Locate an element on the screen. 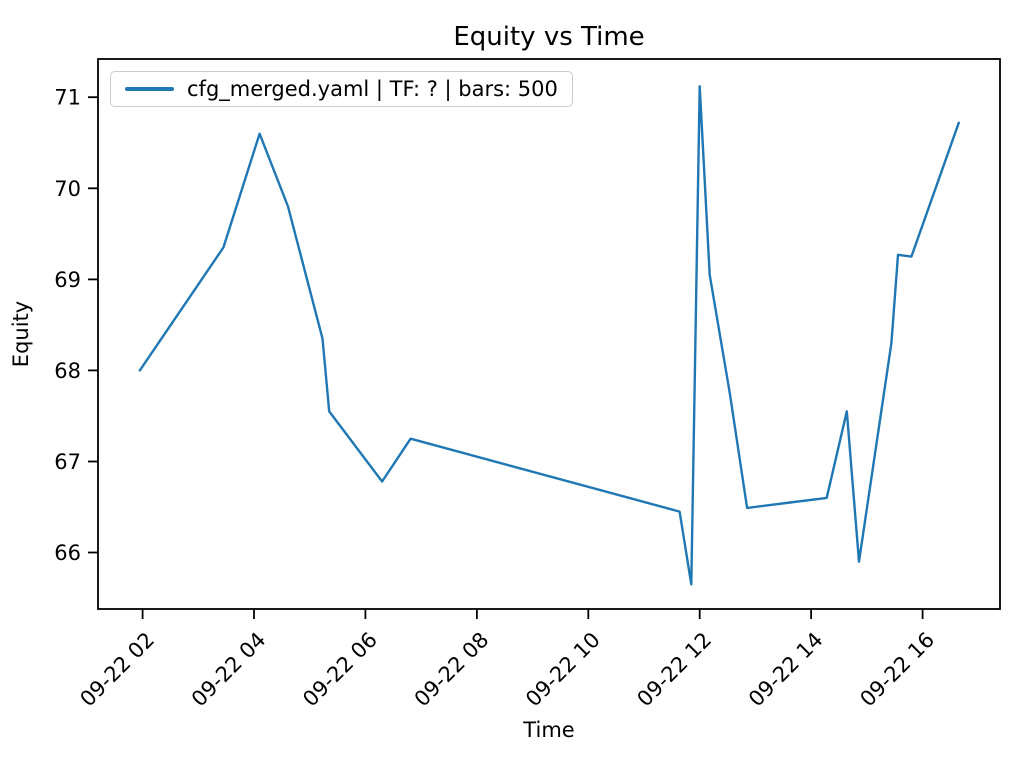  chart-title: Equity vs Time is located at coordinates (549, 37).